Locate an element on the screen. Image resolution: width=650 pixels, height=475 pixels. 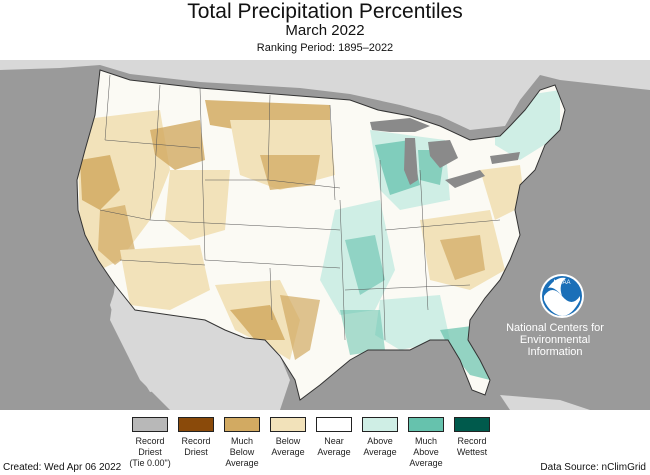
legend-item: Much Above Average is located at coordinates (426, 443).